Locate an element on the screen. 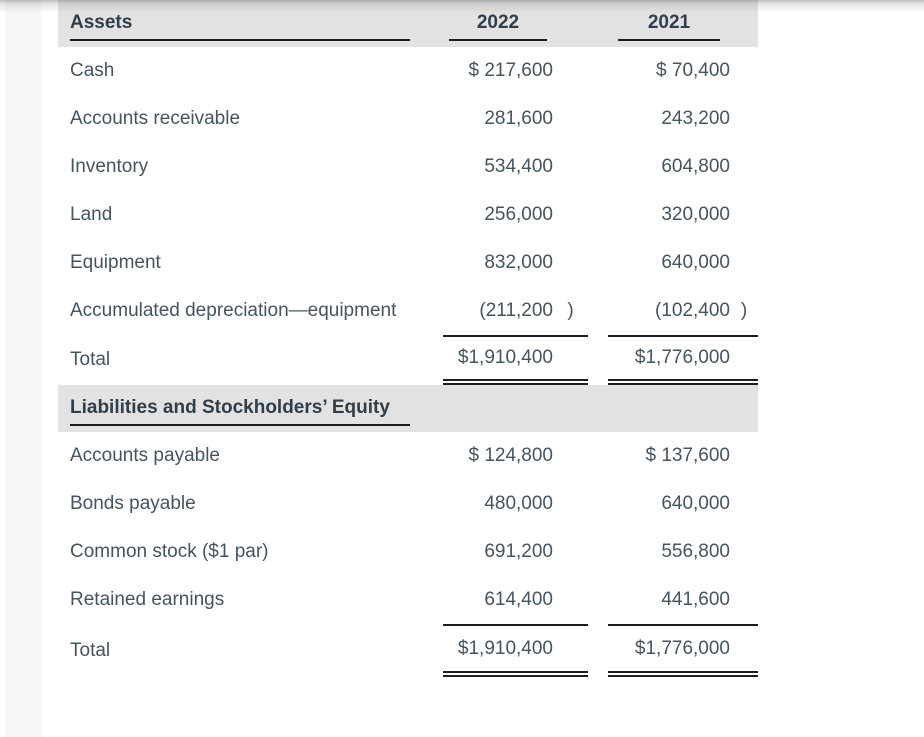  liabilities-total-row: Total $1,910,400 $1,776,000 is located at coordinates (408, 650).